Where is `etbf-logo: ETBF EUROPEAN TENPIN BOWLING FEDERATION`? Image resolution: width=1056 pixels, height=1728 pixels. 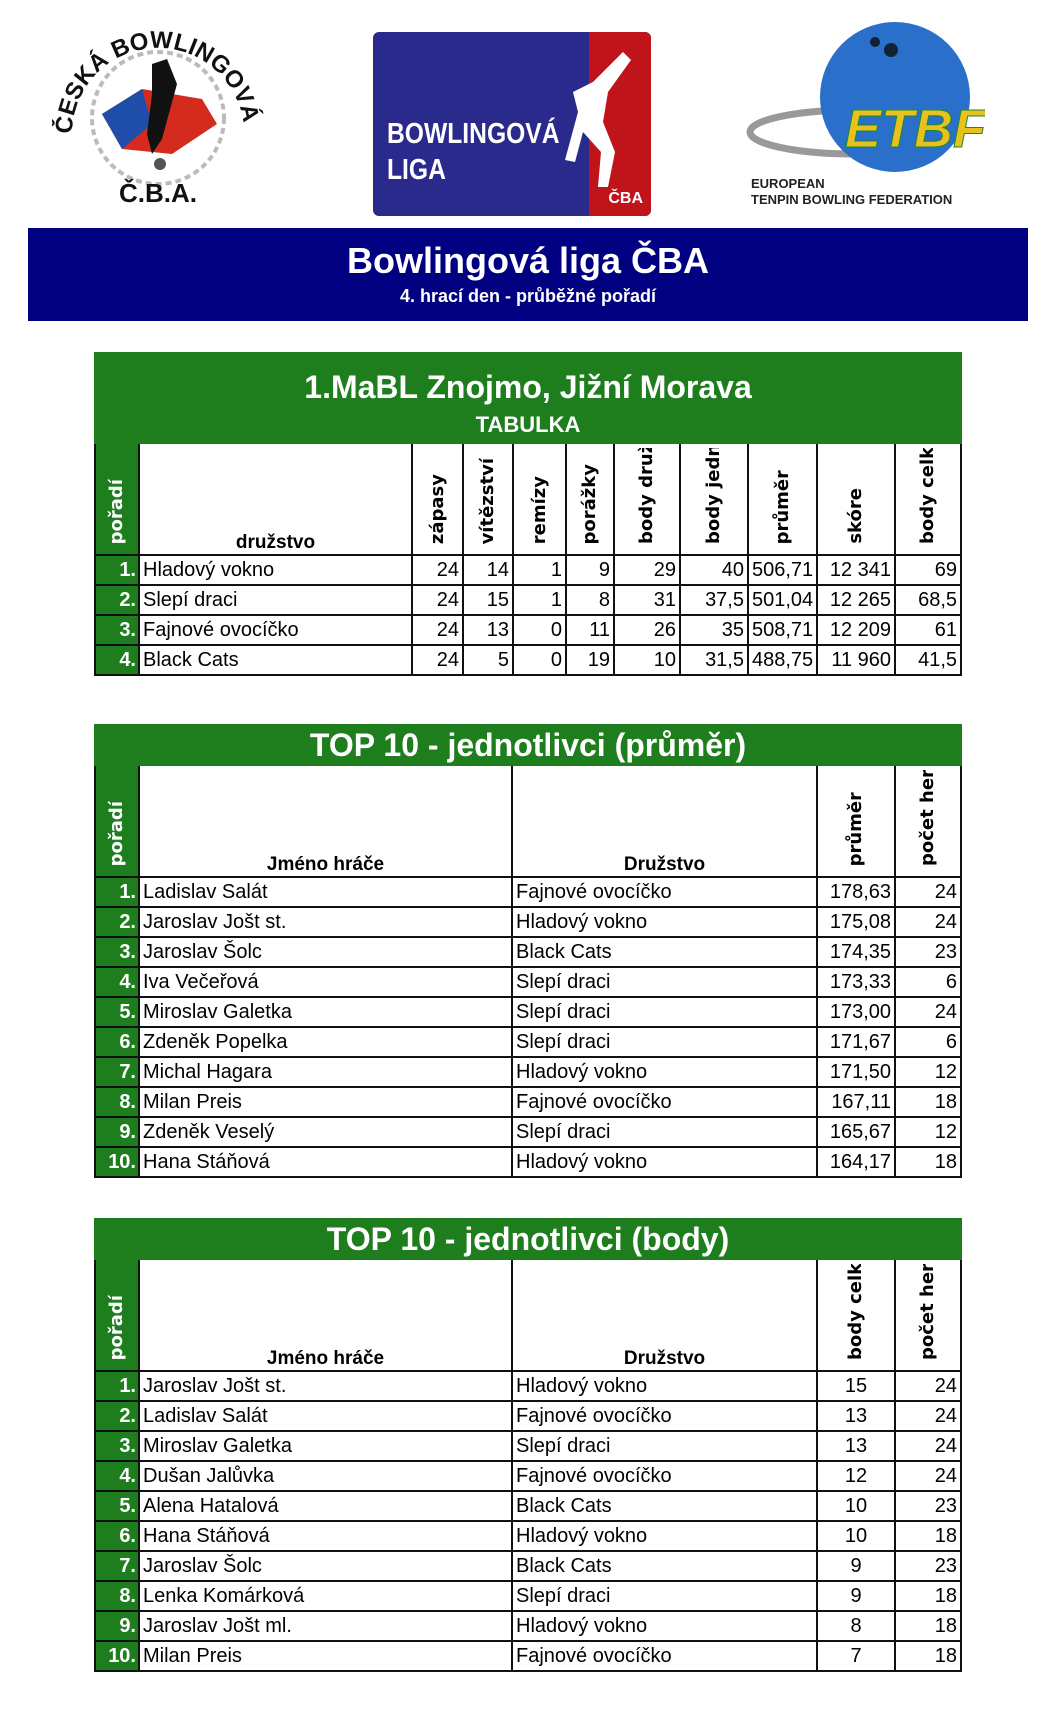 etbf-logo: ETBF EUROPEAN TENPIN BOWLING FEDERATION is located at coordinates (867, 117).